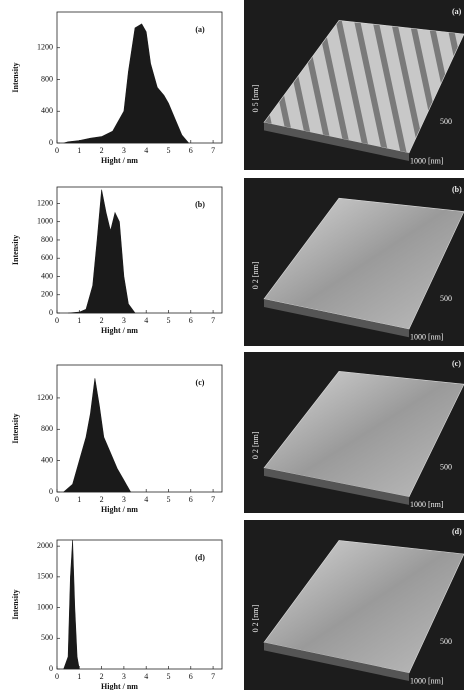 The image size is (464, 690). I want to click on afm-image: (b) 0 2 [nm] 500 1000 [nm], so click(354, 262).